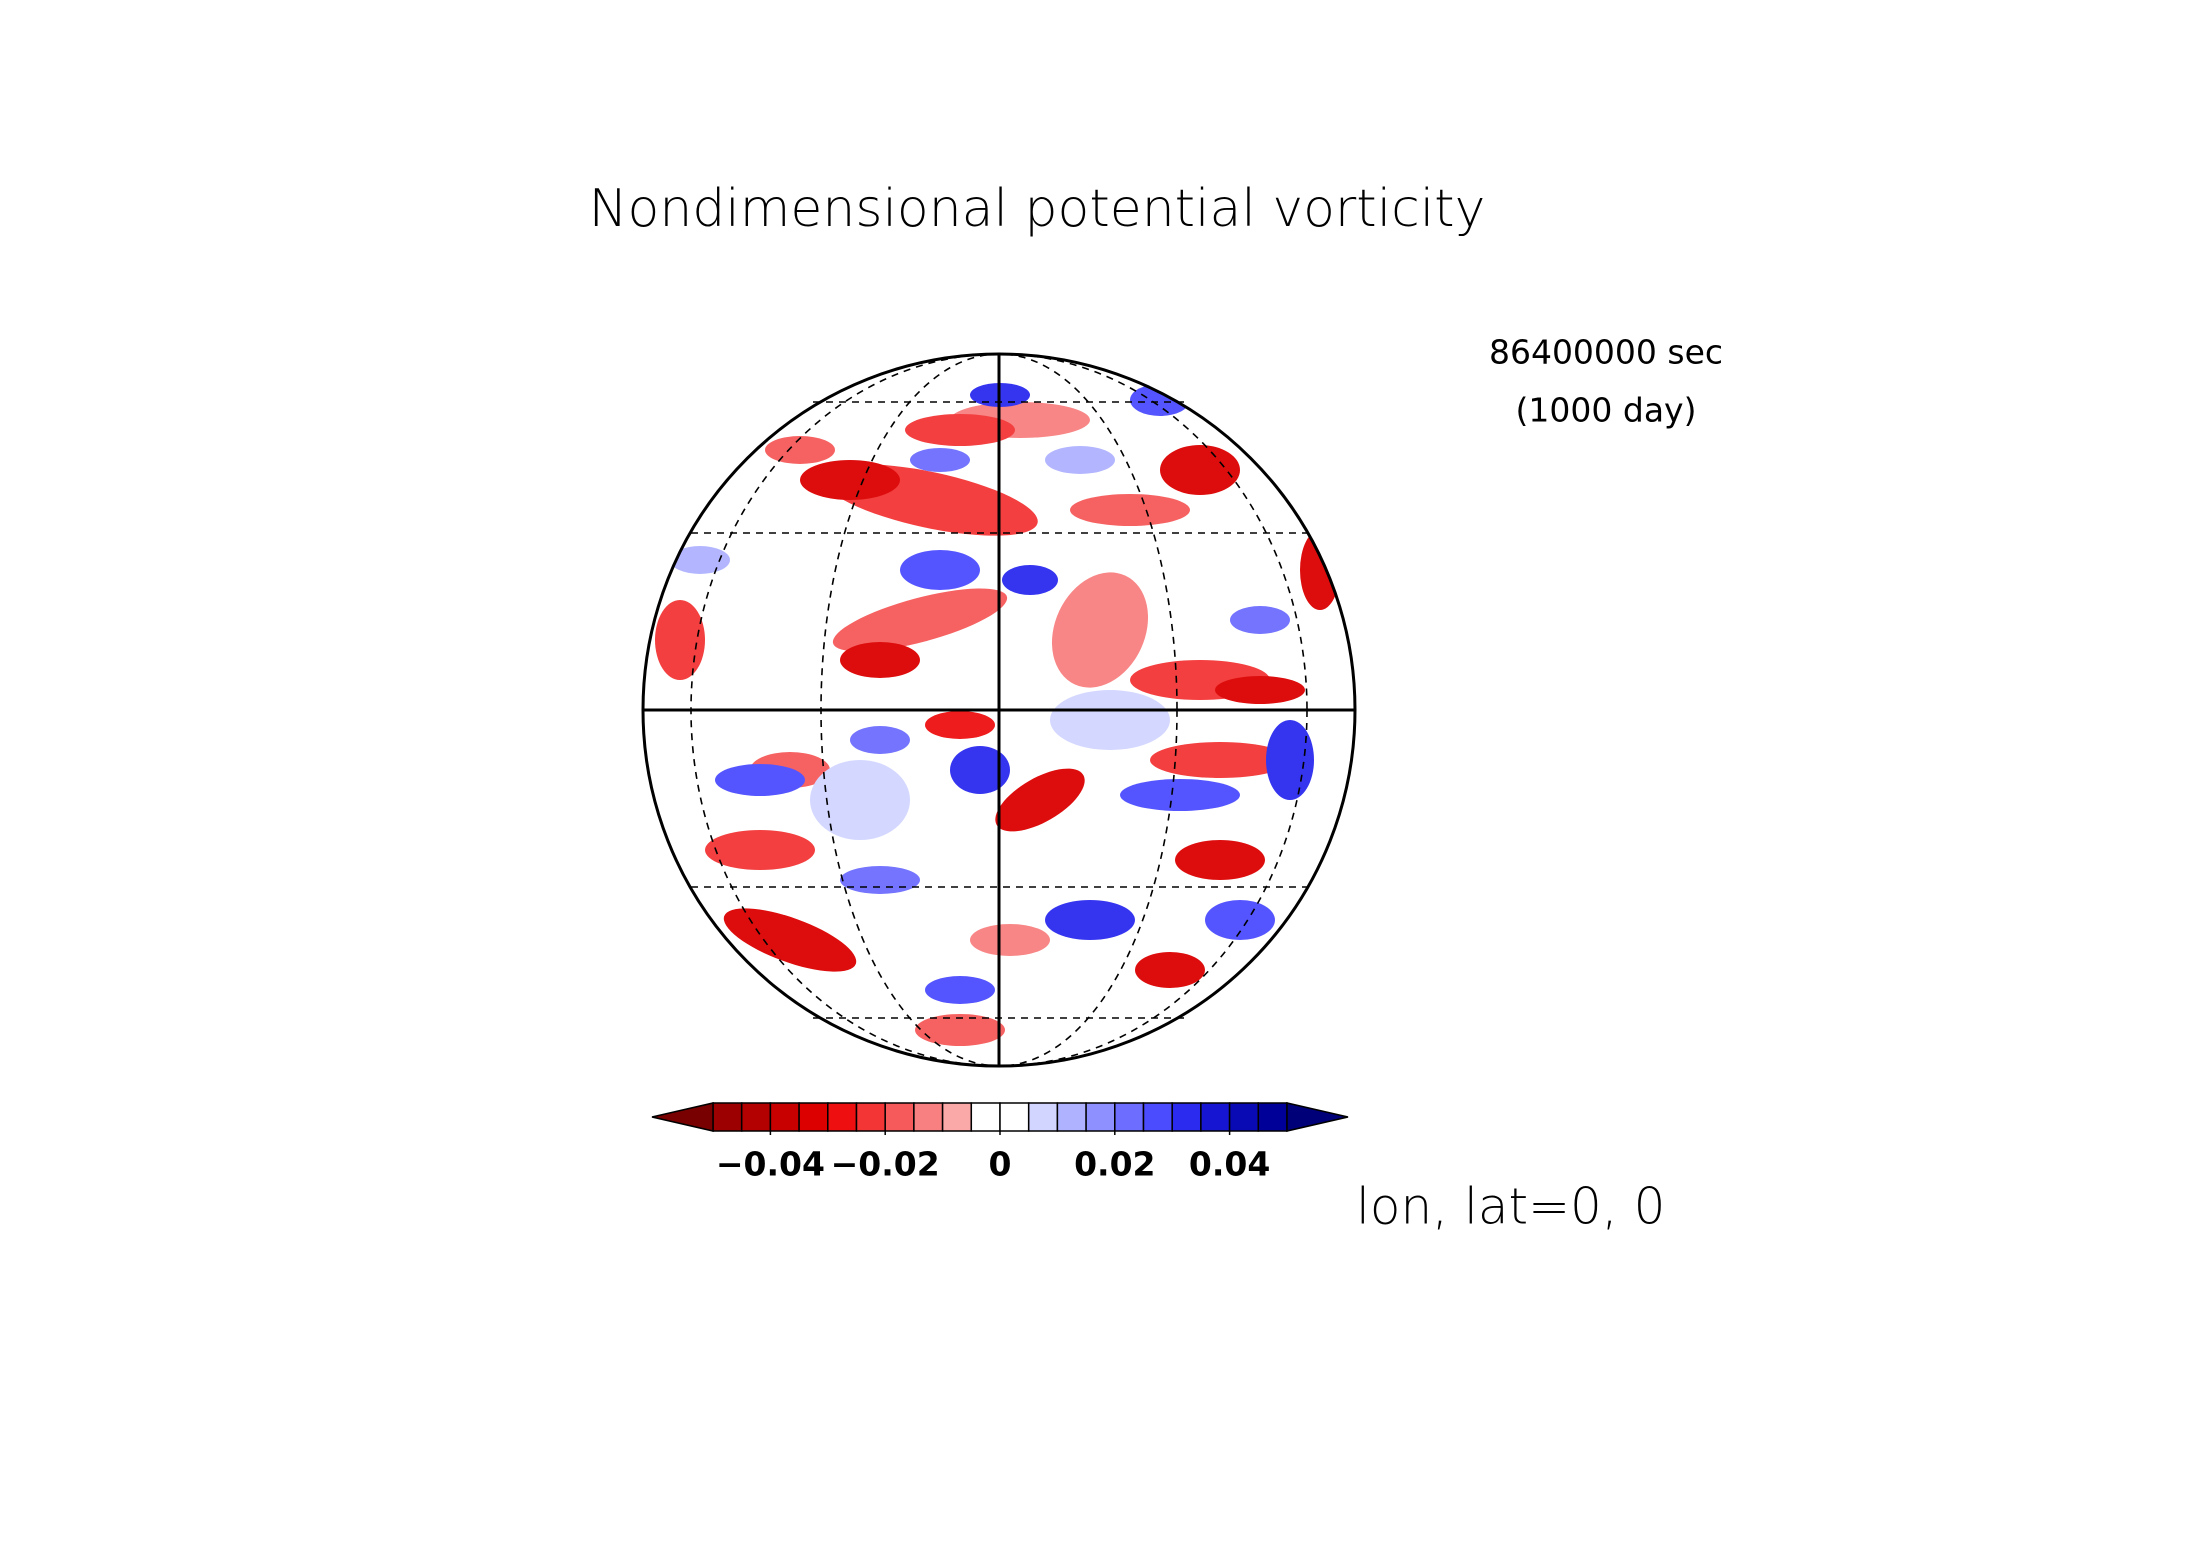 The image size is (2188, 1546). I want to click on projection-label: lon, lat=0, 0, so click(1510, 1207).